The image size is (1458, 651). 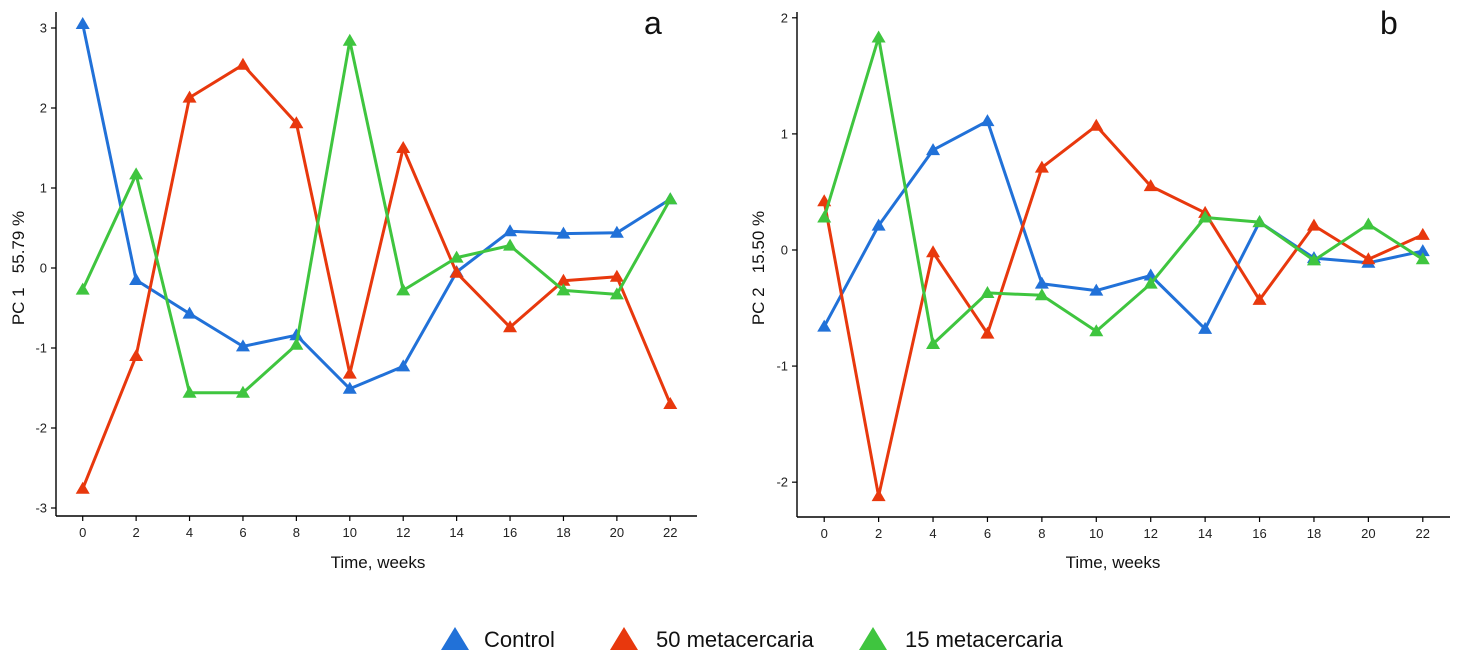 What do you see at coordinates (189, 532) in the screenshot?
I see `panel-a-x-tick-label: 4` at bounding box center [189, 532].